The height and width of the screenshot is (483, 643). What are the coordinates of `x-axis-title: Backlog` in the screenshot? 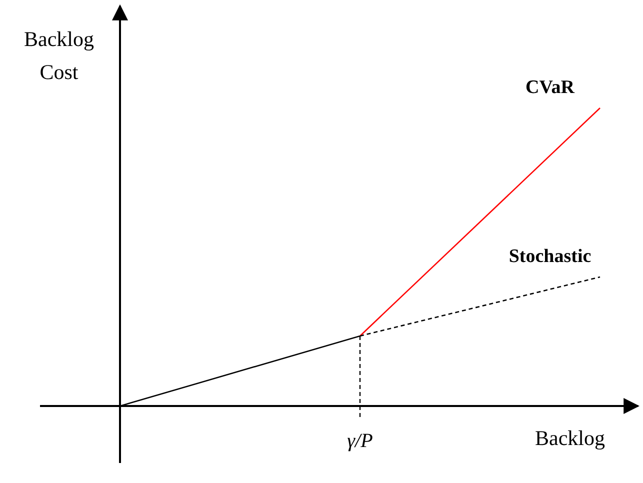 It's located at (570, 438).